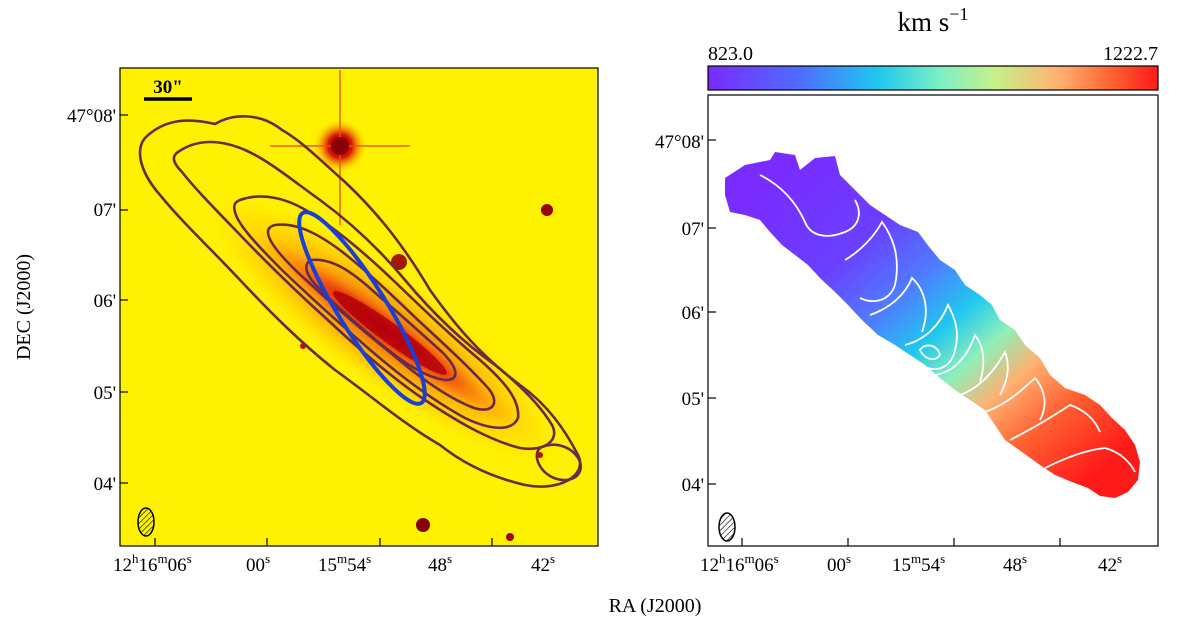 This screenshot has width=1200, height=621. Describe the element at coordinates (105, 301) in the screenshot. I see `left-y-tick-label: 06'` at that location.